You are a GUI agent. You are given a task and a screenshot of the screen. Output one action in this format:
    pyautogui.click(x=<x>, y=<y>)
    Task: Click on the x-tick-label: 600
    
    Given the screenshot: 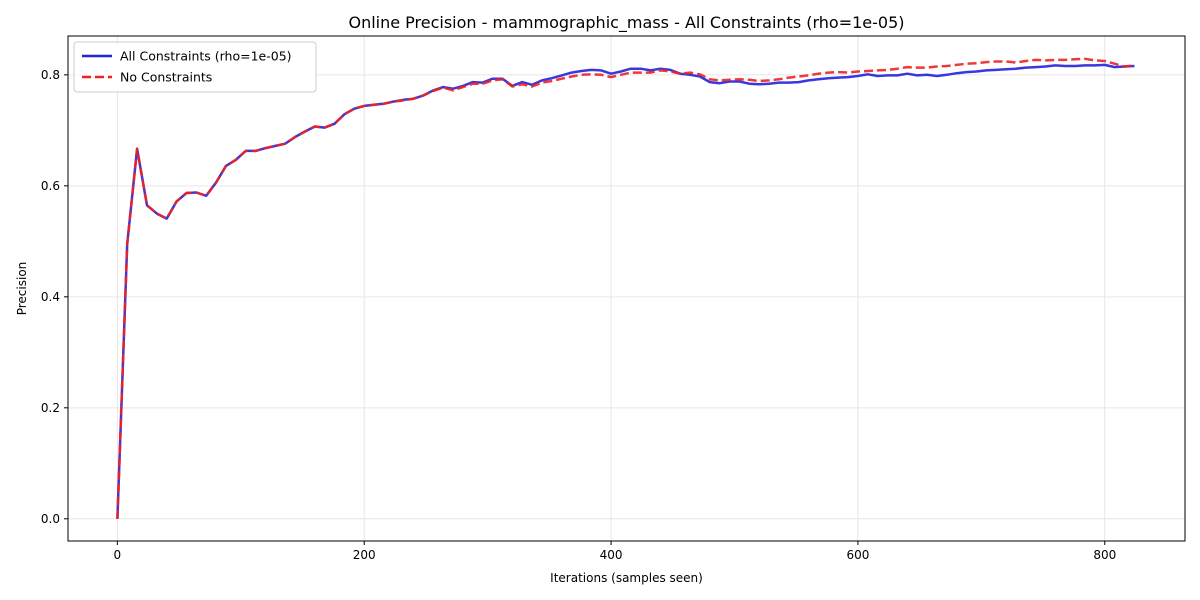 What is the action you would take?
    pyautogui.click(x=857, y=555)
    